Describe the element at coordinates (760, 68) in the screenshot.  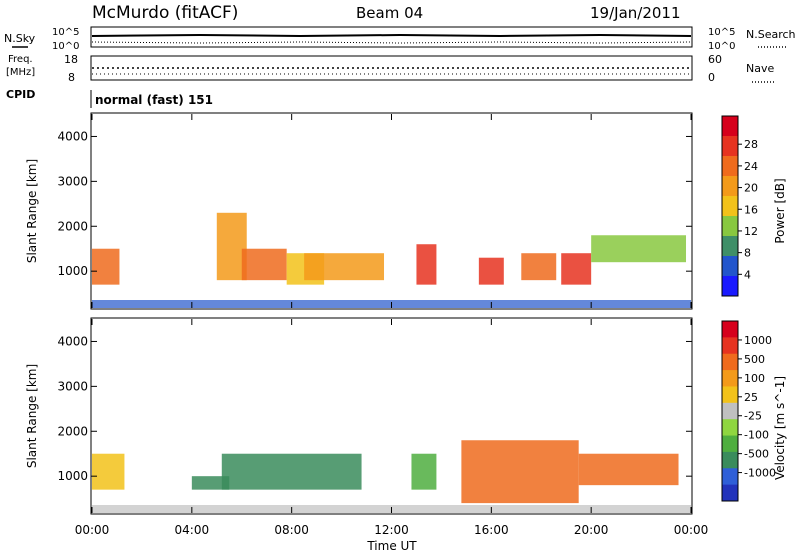
I see `nave-label: Nave` at that location.